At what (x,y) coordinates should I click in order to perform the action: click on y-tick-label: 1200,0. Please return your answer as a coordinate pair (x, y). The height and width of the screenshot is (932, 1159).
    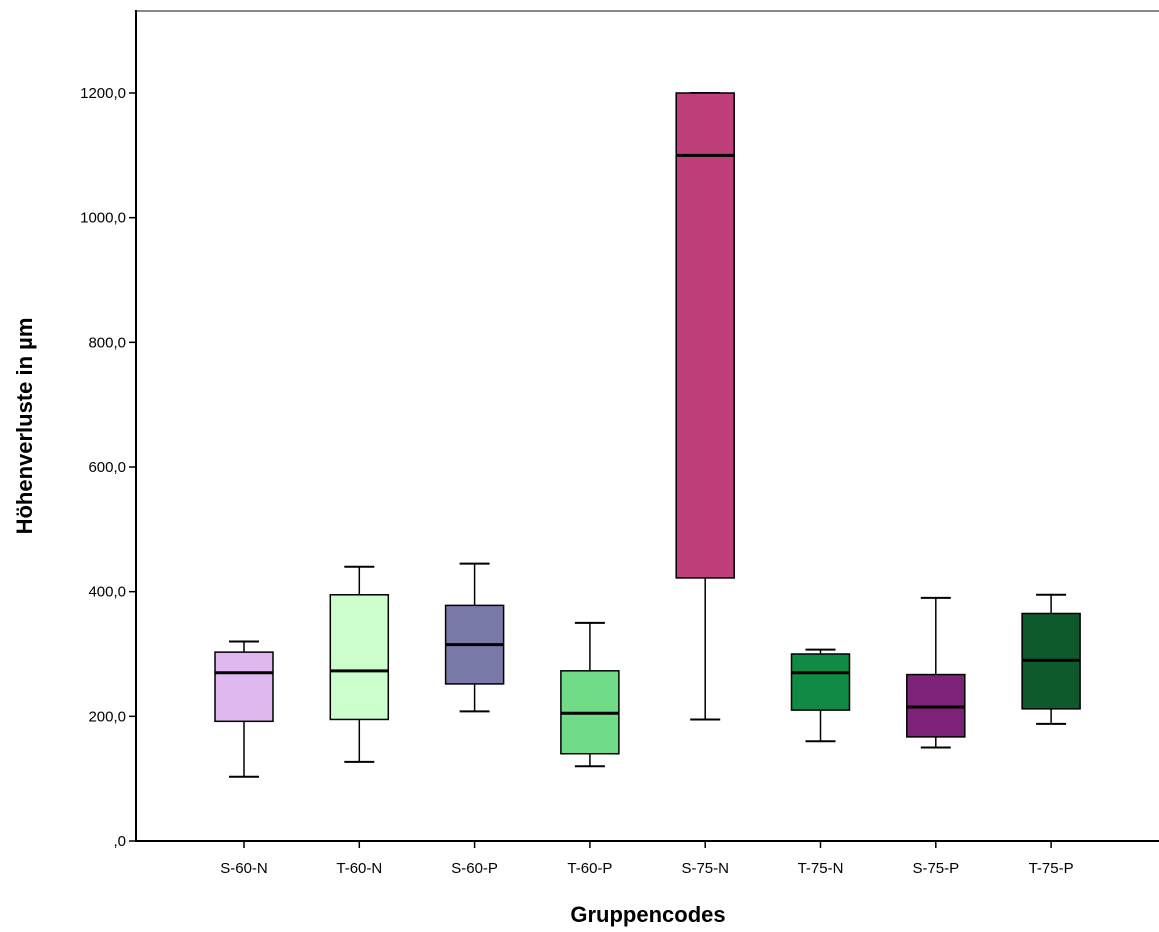
    Looking at the image, I should click on (103, 93).